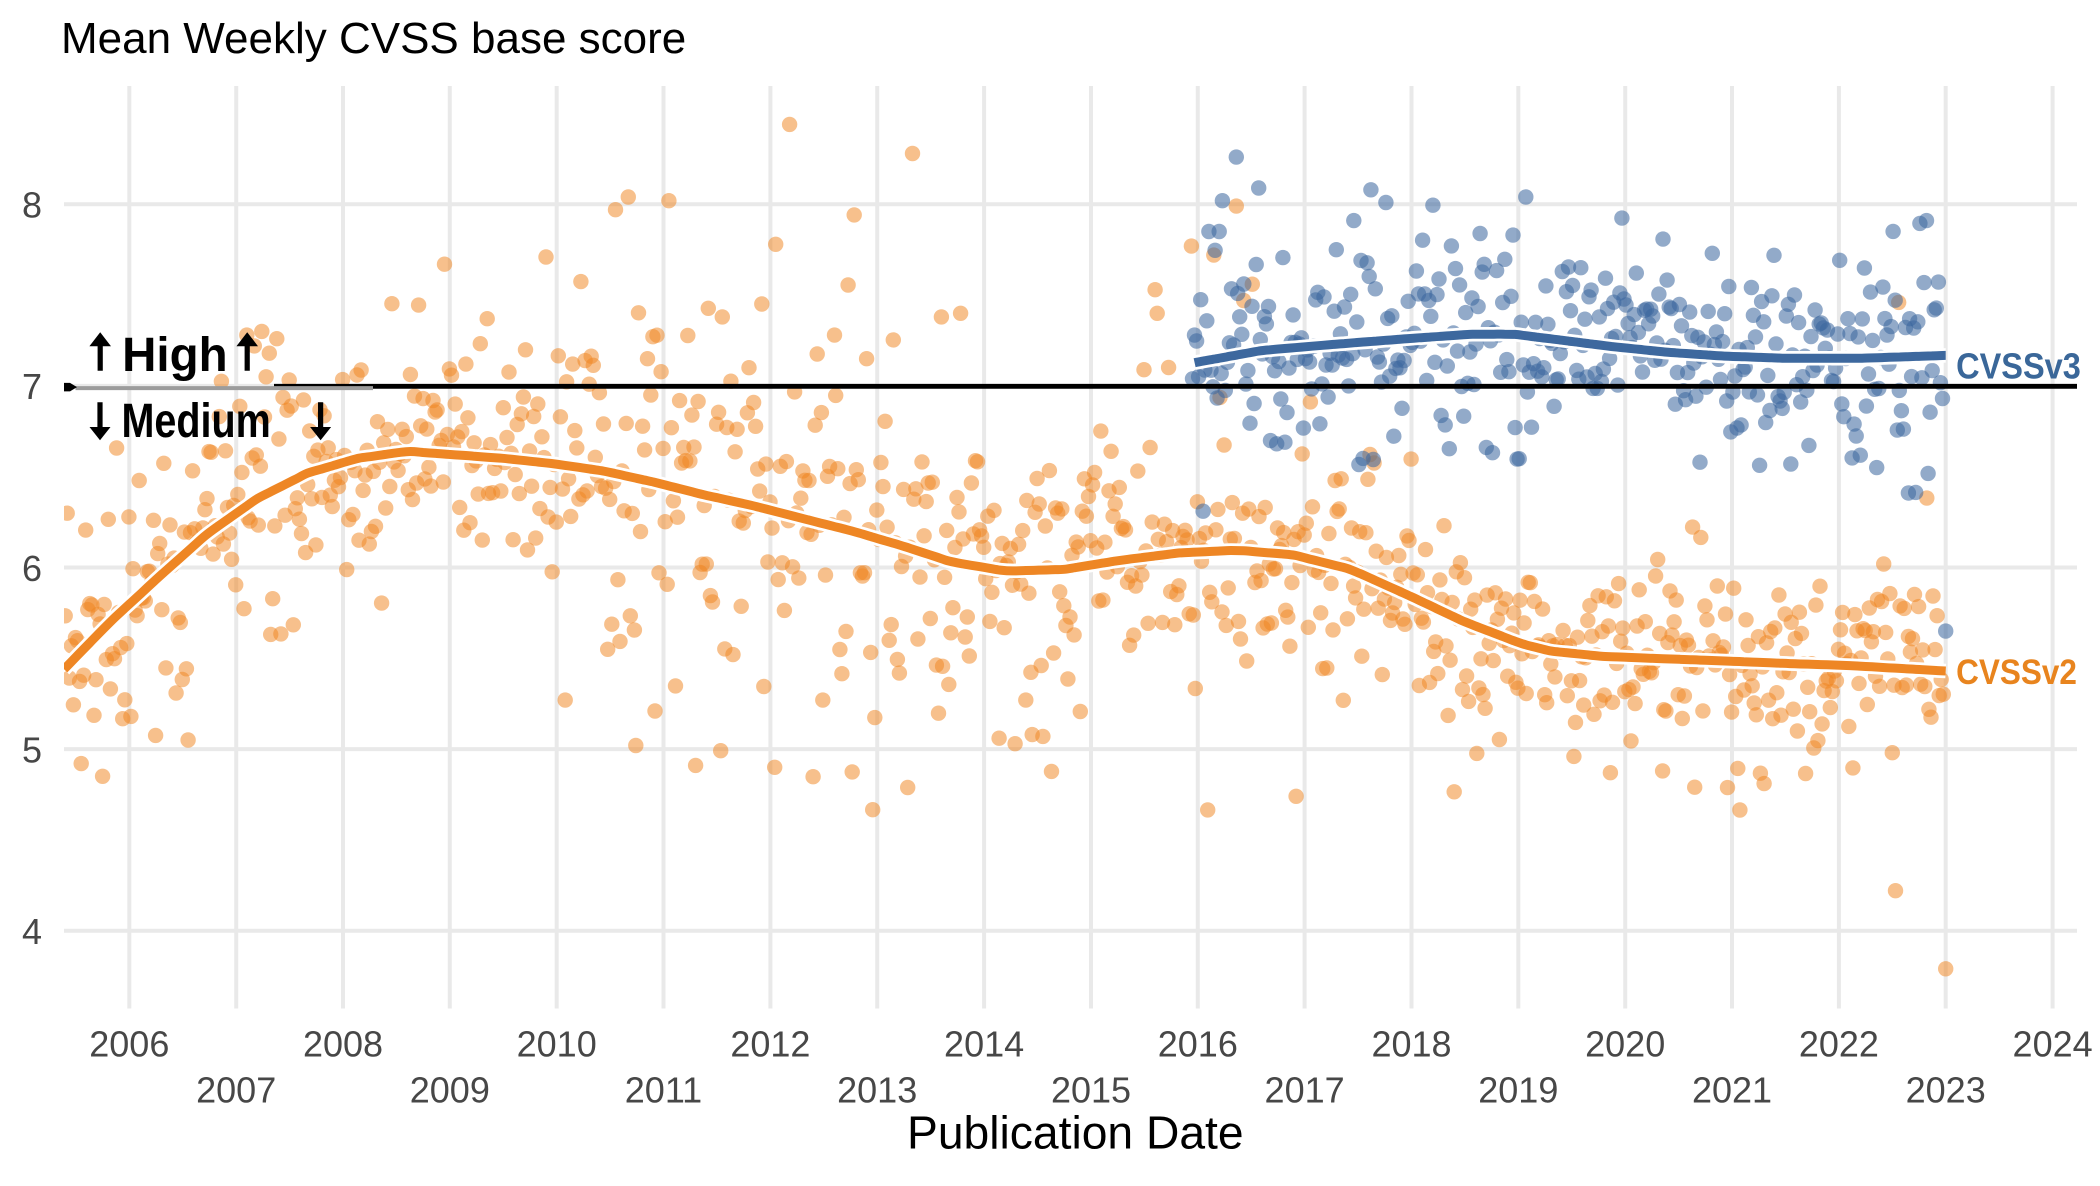 Image resolution: width=2100 pixels, height=1186 pixels. I want to click on svg-text: 2012, so click(770, 1044).